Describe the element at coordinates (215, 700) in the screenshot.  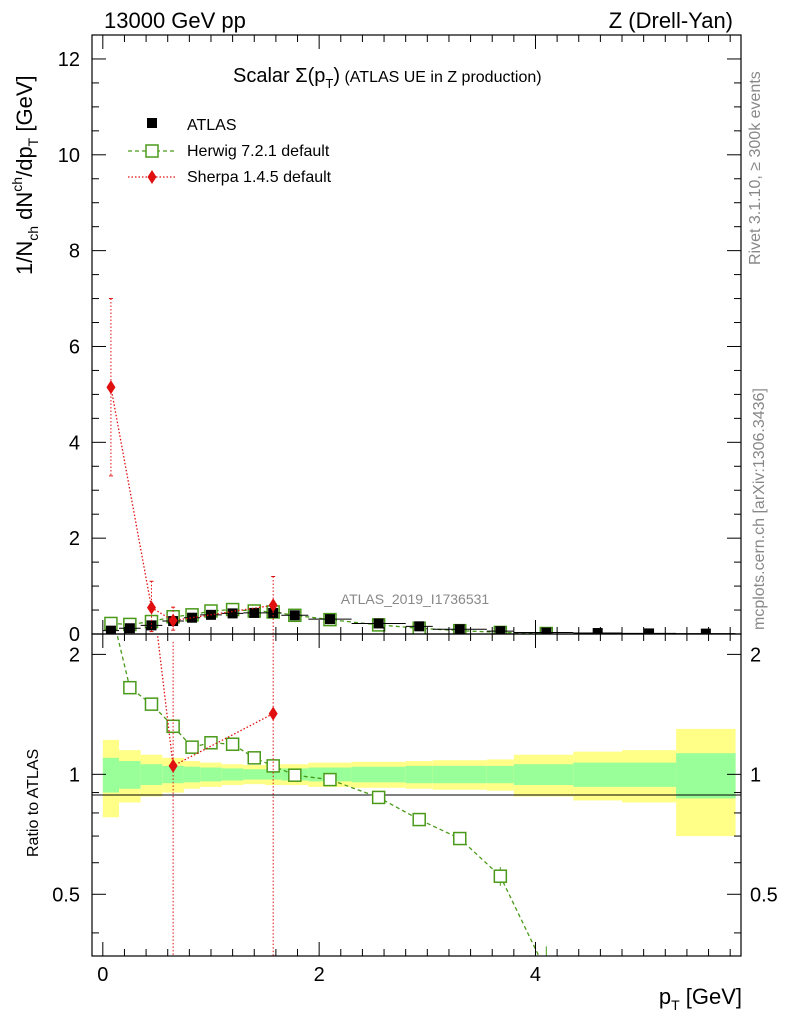
I see `sherpa-ratio-line` at that location.